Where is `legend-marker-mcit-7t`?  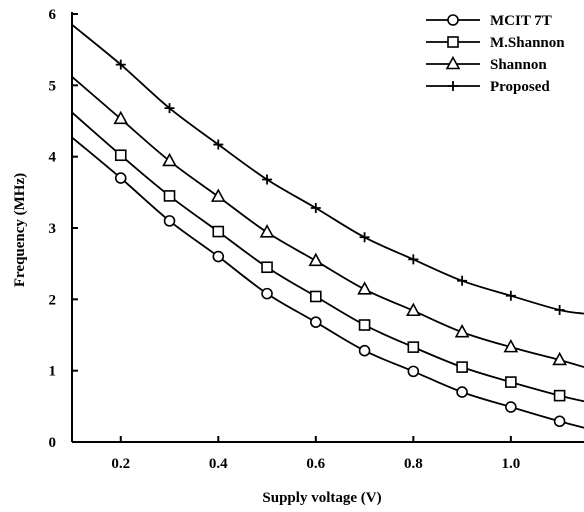
legend-marker-mcit-7t is located at coordinates (453, 20).